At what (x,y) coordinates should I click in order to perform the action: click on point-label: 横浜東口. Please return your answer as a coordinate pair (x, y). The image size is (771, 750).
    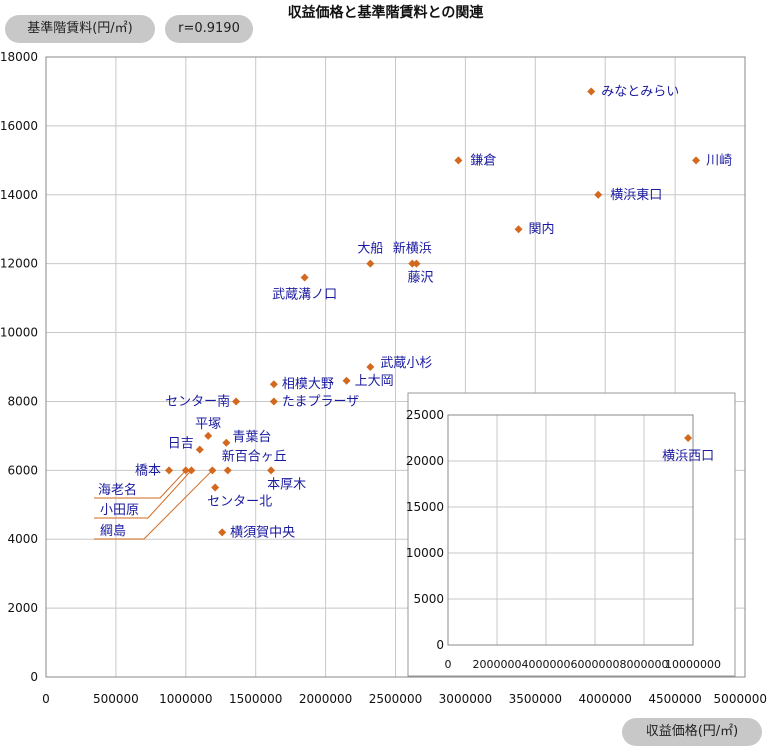
    Looking at the image, I should click on (636, 195).